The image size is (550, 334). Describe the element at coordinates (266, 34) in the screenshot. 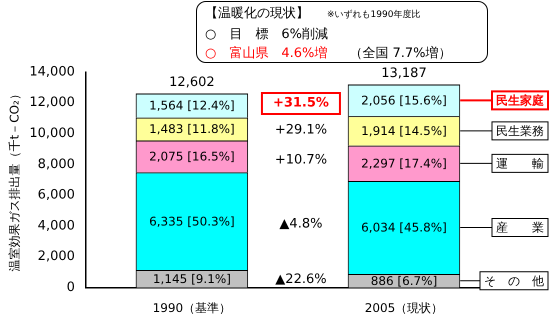

I see `text: ○ 目 標 6%削減` at that location.